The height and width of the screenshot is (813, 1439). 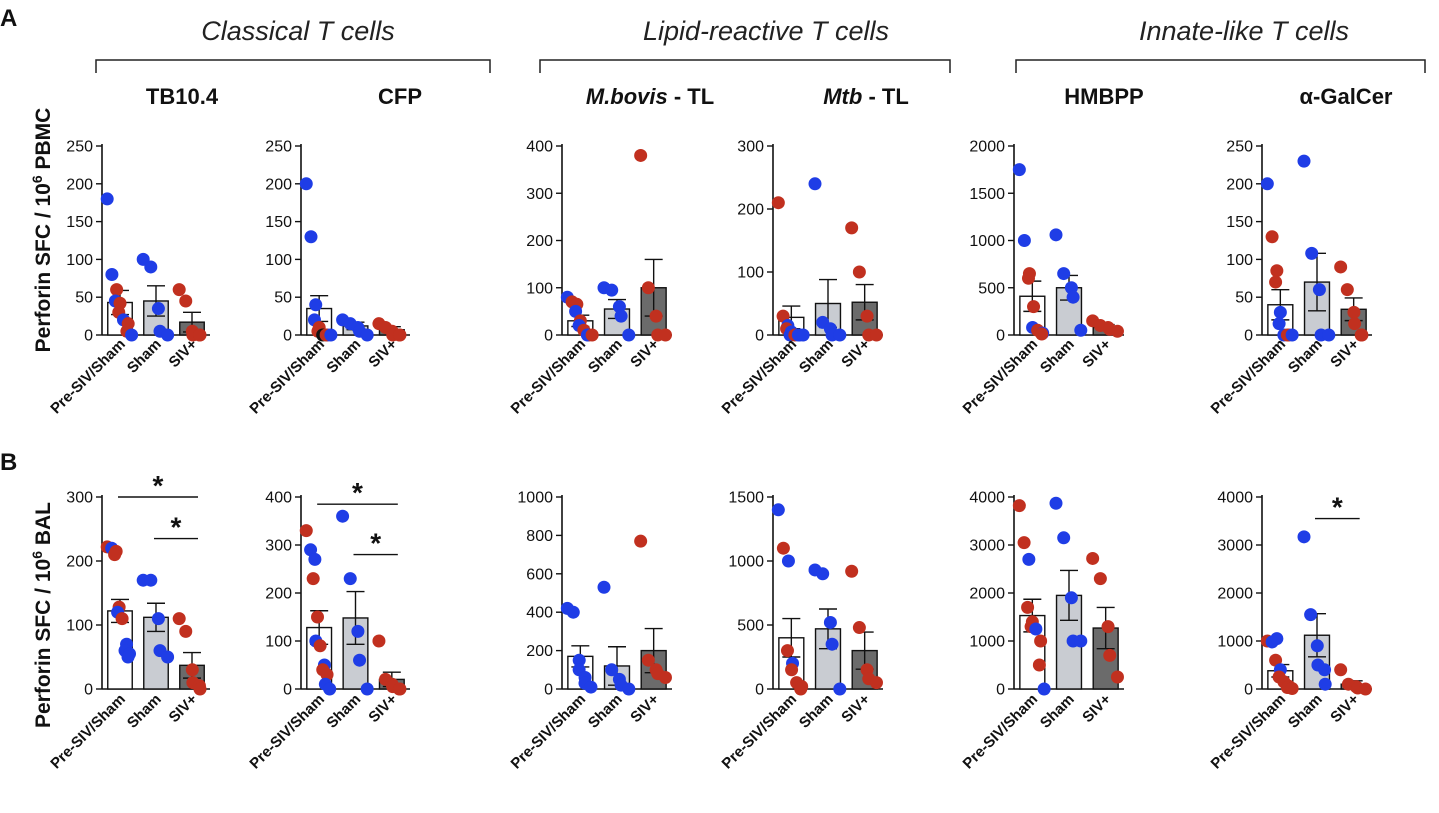 I want to click on stimulus-agalcer: α-GalCer, so click(x=1346, y=96).